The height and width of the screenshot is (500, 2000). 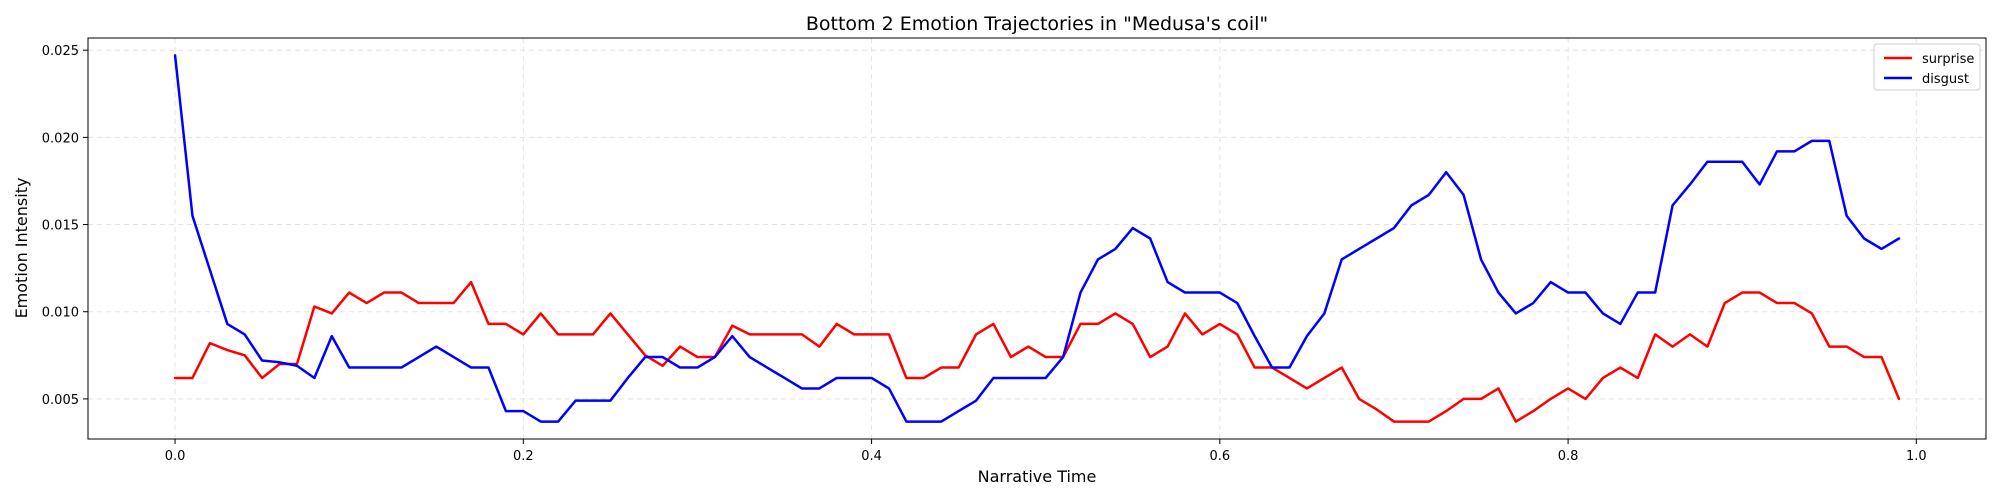 What do you see at coordinates (21, 248) in the screenshot?
I see `y-axis-label: Emotion Intensity` at bounding box center [21, 248].